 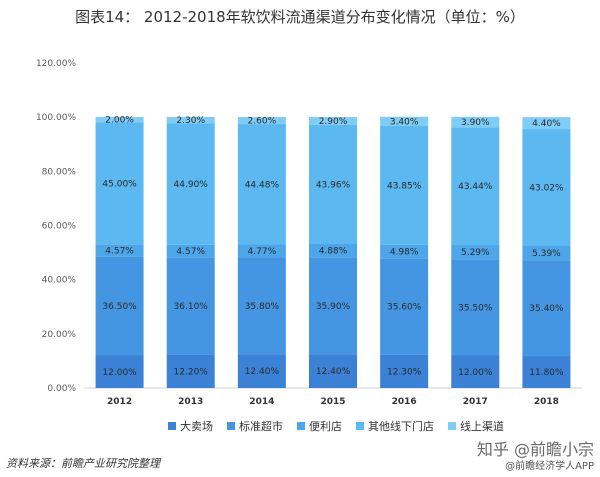 What do you see at coordinates (482, 426) in the screenshot?
I see `legend-label: 线上渠道` at bounding box center [482, 426].